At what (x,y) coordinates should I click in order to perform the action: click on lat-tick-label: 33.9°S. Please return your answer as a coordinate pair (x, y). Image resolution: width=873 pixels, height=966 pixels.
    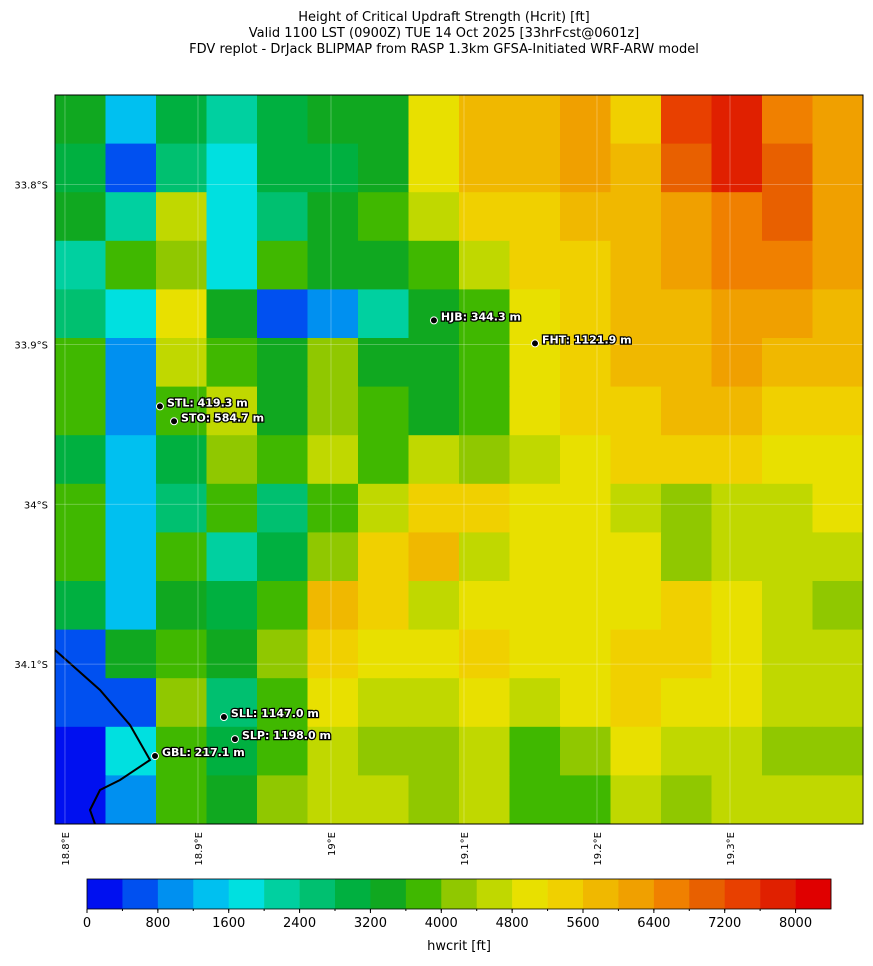
    Looking at the image, I should click on (31, 345).